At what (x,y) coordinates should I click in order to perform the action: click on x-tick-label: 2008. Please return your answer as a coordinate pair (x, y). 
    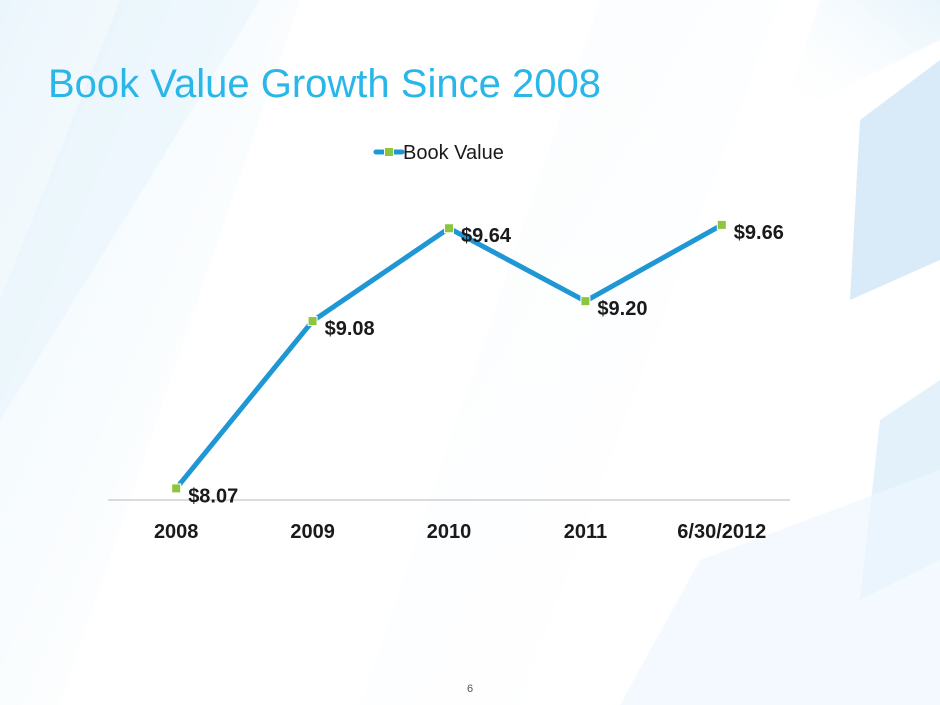
    Looking at the image, I should click on (176, 532).